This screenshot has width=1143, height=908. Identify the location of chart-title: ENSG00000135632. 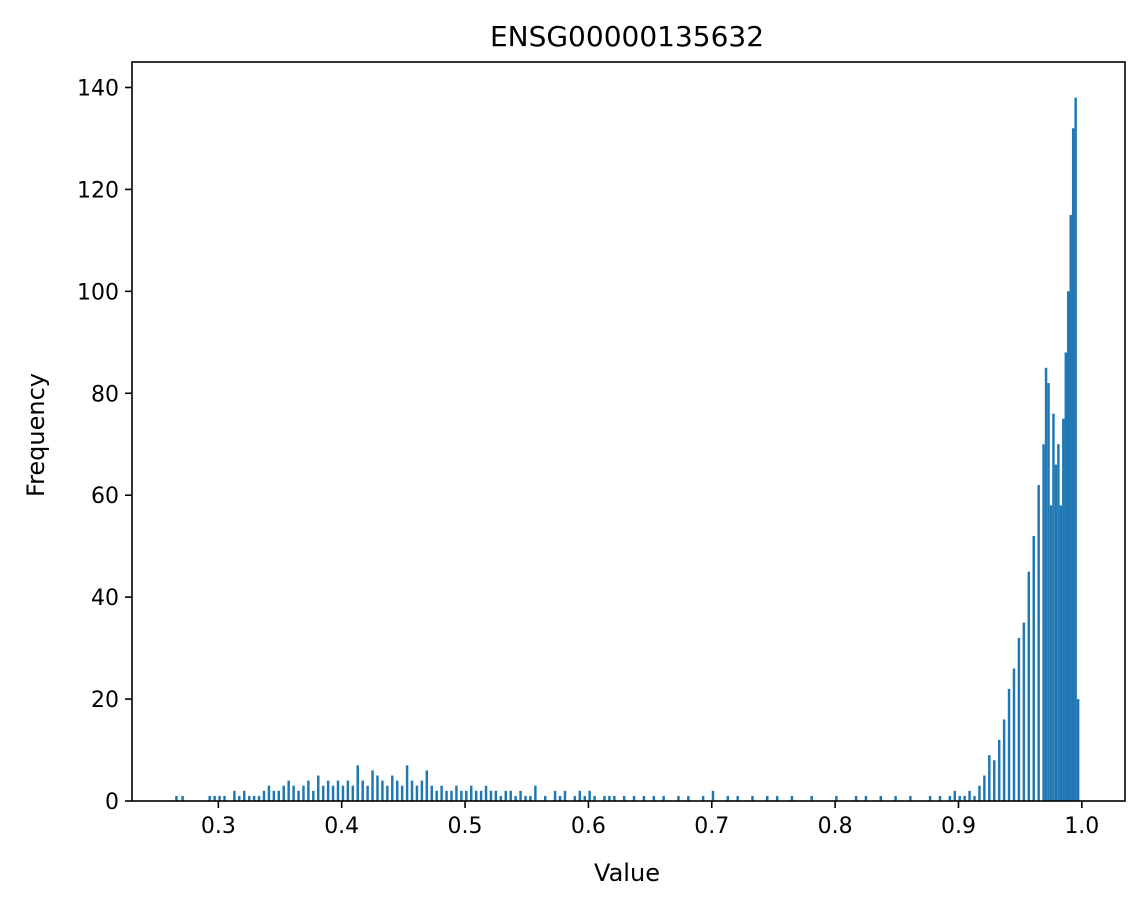
(627, 36).